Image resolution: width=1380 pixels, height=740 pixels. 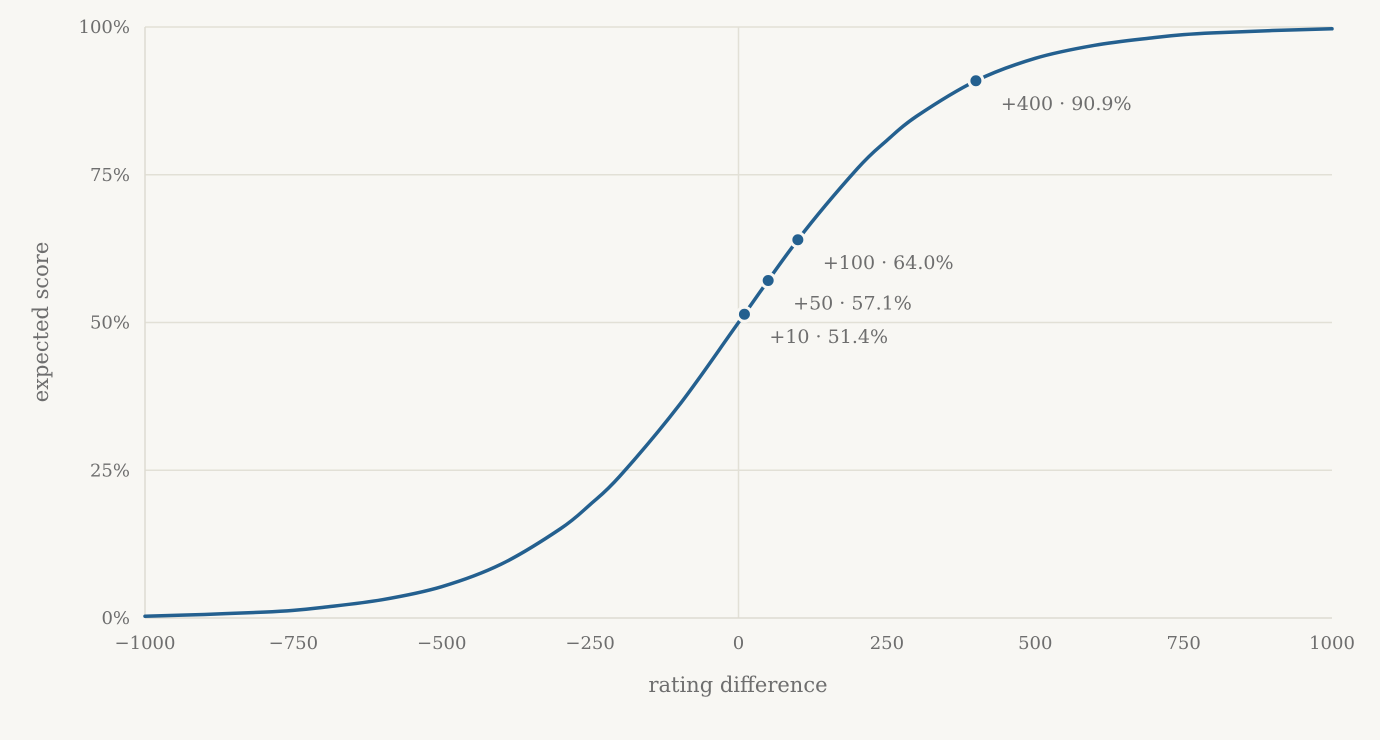 What do you see at coordinates (738, 643) in the screenshot?
I see `x-tick-label: 0` at bounding box center [738, 643].